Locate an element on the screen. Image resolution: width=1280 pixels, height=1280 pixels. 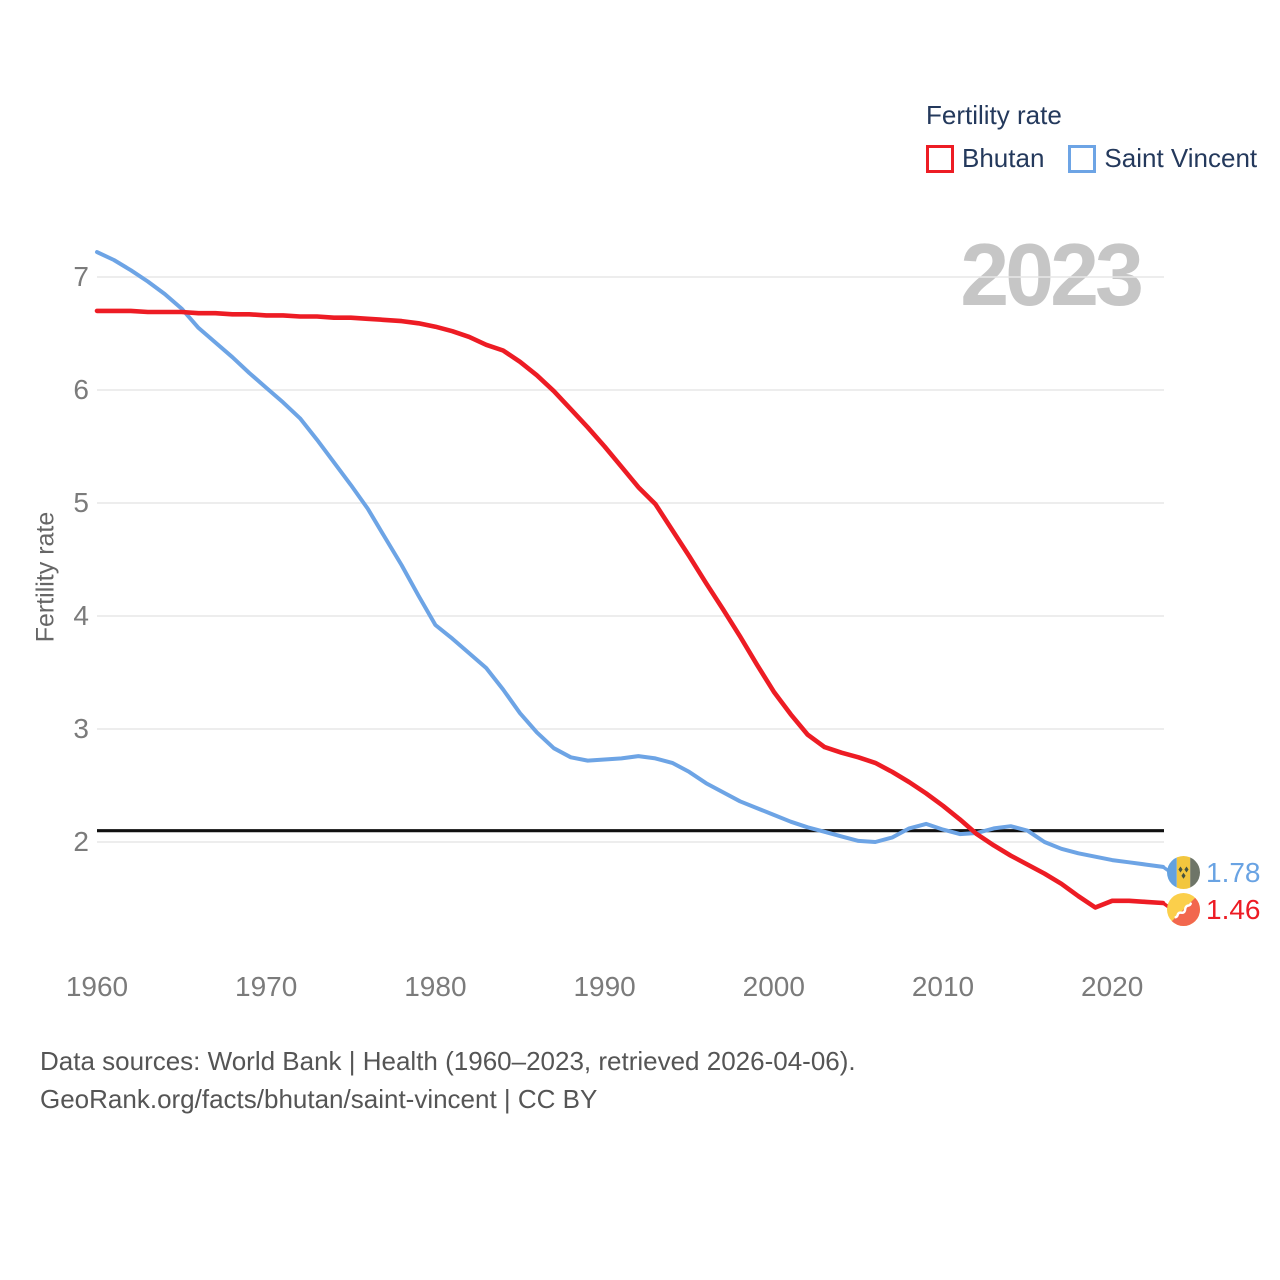
legend-item-saint-vincent: Saint Vincent is located at coordinates (1162, 158).